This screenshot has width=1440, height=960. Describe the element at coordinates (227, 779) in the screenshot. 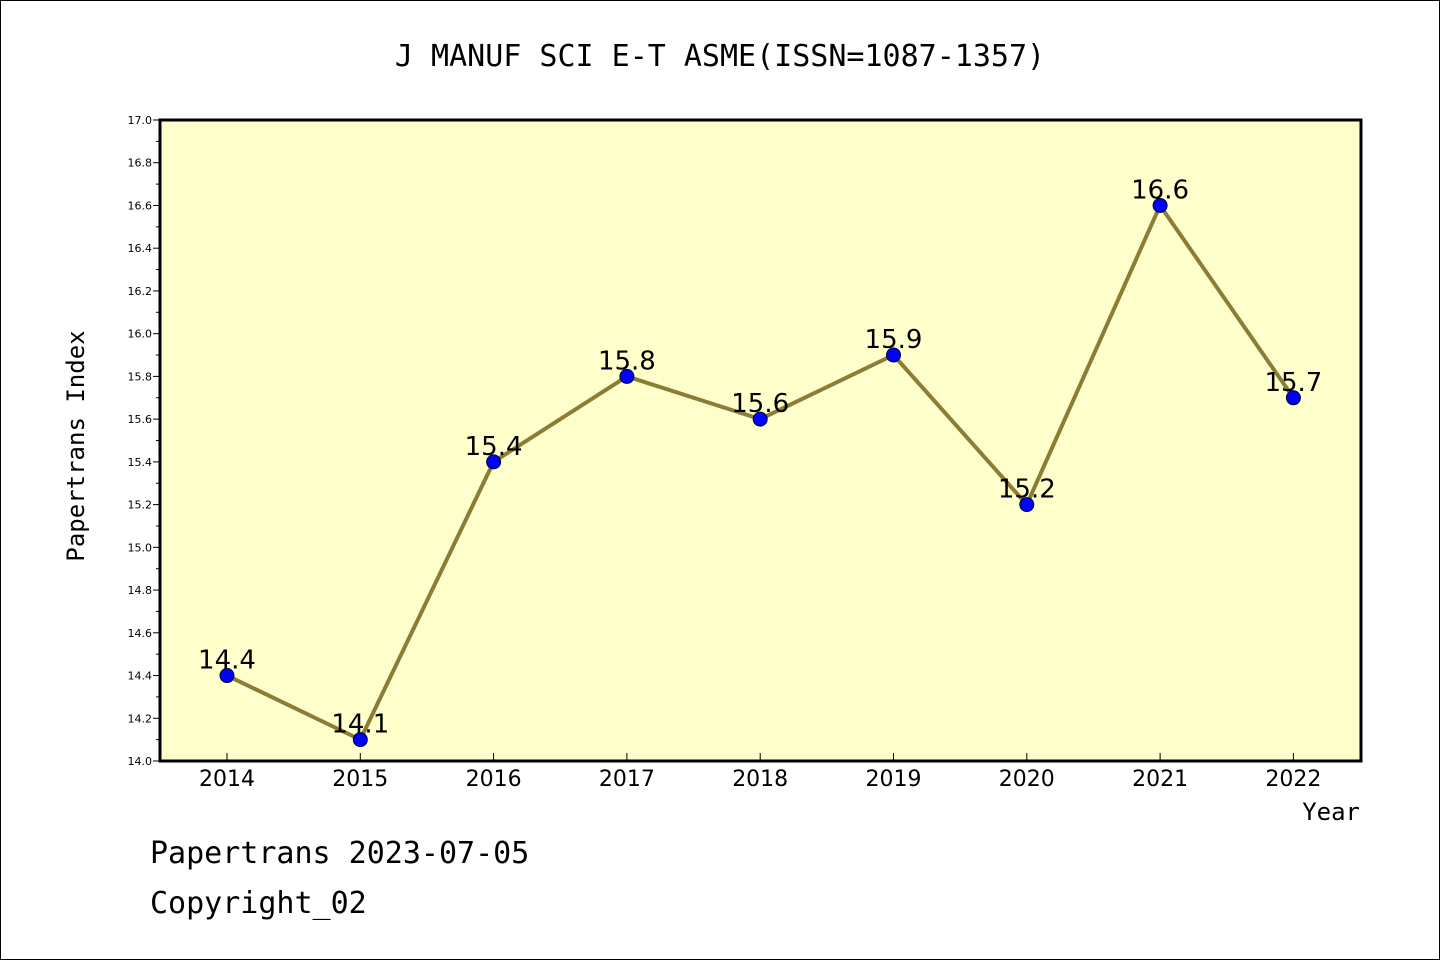

I see `x-tick-label: 2014` at that location.